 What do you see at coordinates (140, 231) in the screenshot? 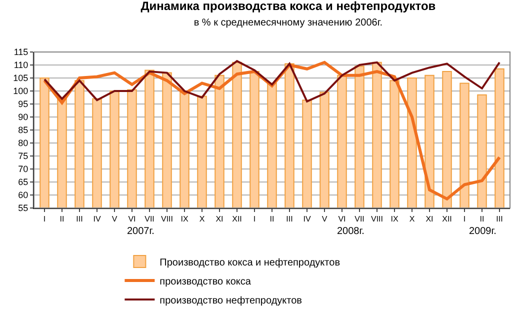
I see `text: 2007г.` at bounding box center [140, 231].